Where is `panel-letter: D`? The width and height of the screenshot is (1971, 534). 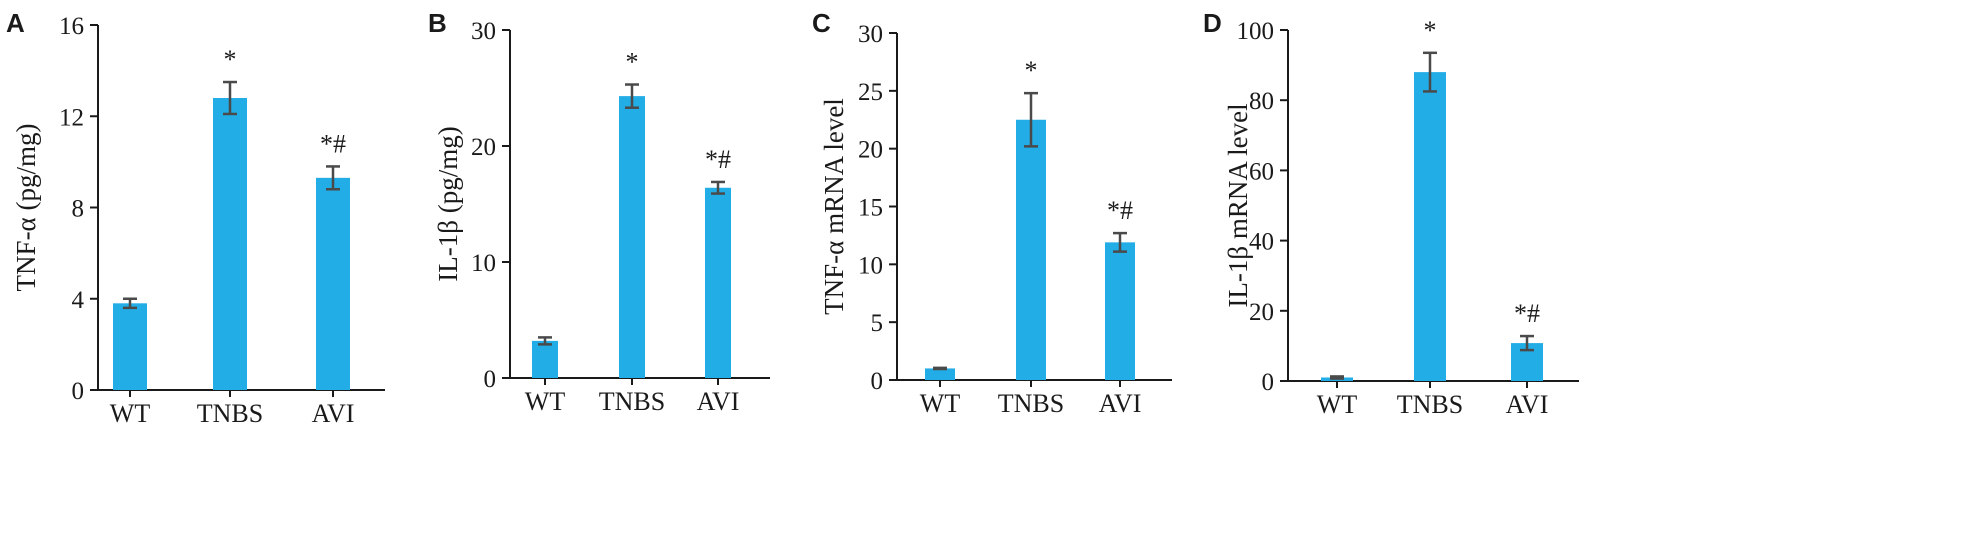 panel-letter: D is located at coordinates (1212, 23).